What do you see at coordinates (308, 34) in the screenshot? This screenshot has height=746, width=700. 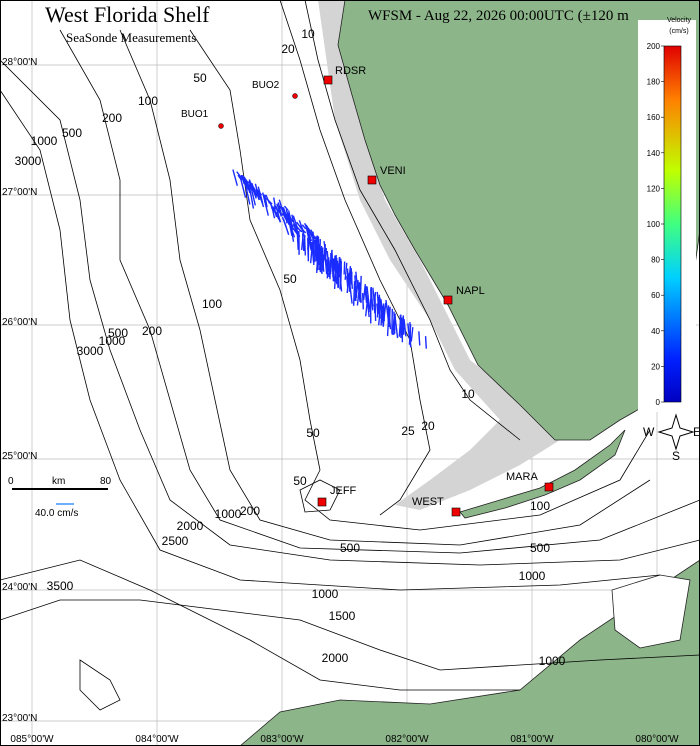 I see `depth-label: 10` at bounding box center [308, 34].